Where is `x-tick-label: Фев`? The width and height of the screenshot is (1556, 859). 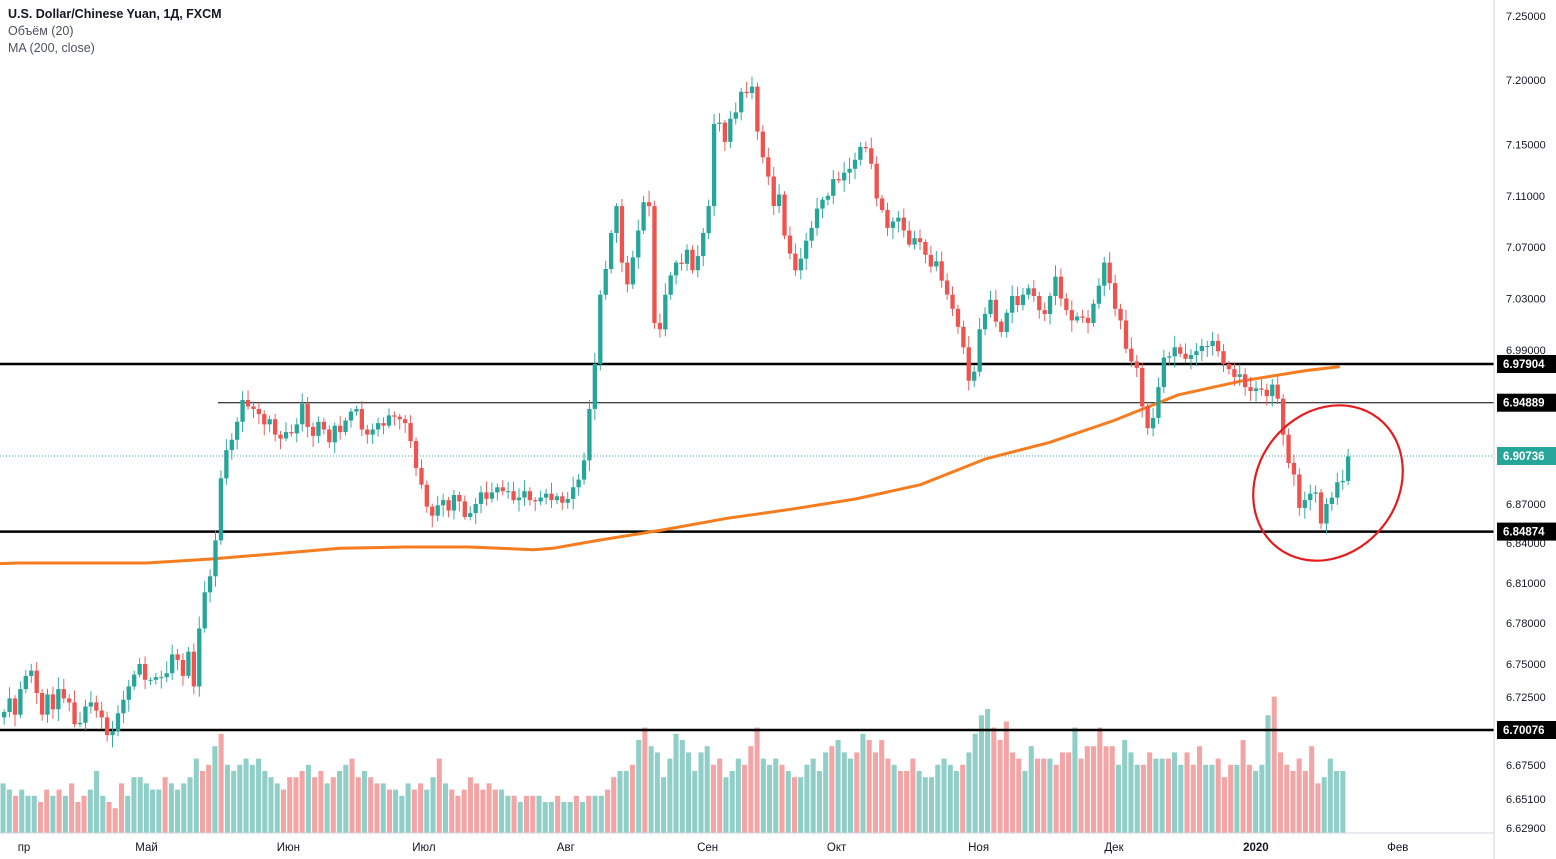
x-tick-label: Фев is located at coordinates (1397, 848).